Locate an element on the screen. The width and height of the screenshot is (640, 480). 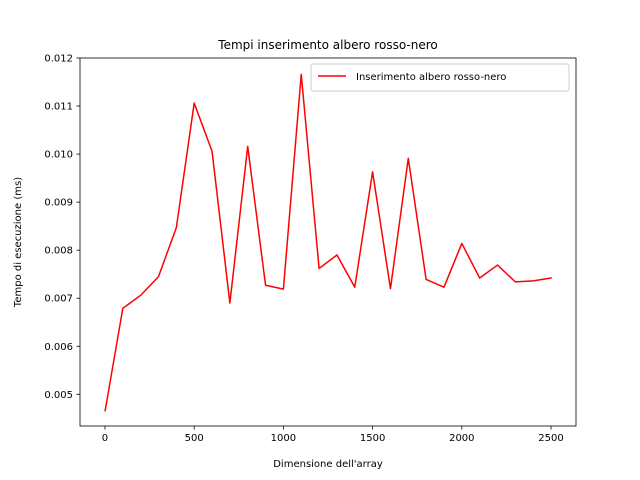
x-tick-label: 1500 is located at coordinates (372, 438).